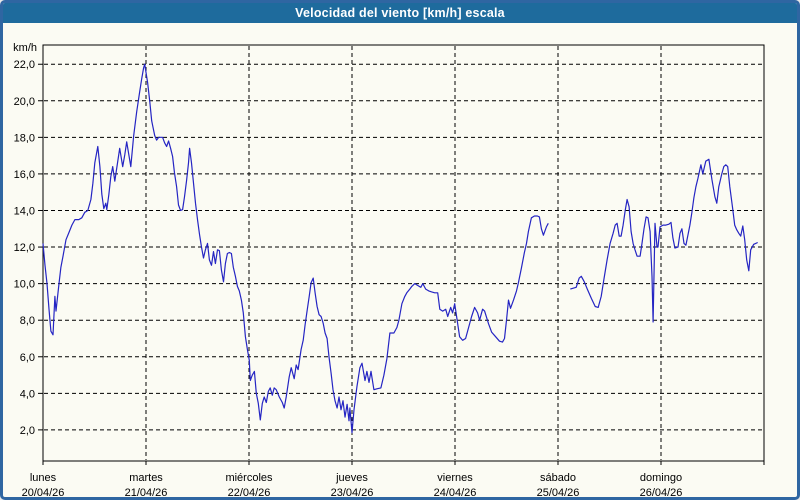 The height and width of the screenshot is (500, 800). Describe the element at coordinates (455, 478) in the screenshot. I see `x-day-name-label: viernes` at that location.